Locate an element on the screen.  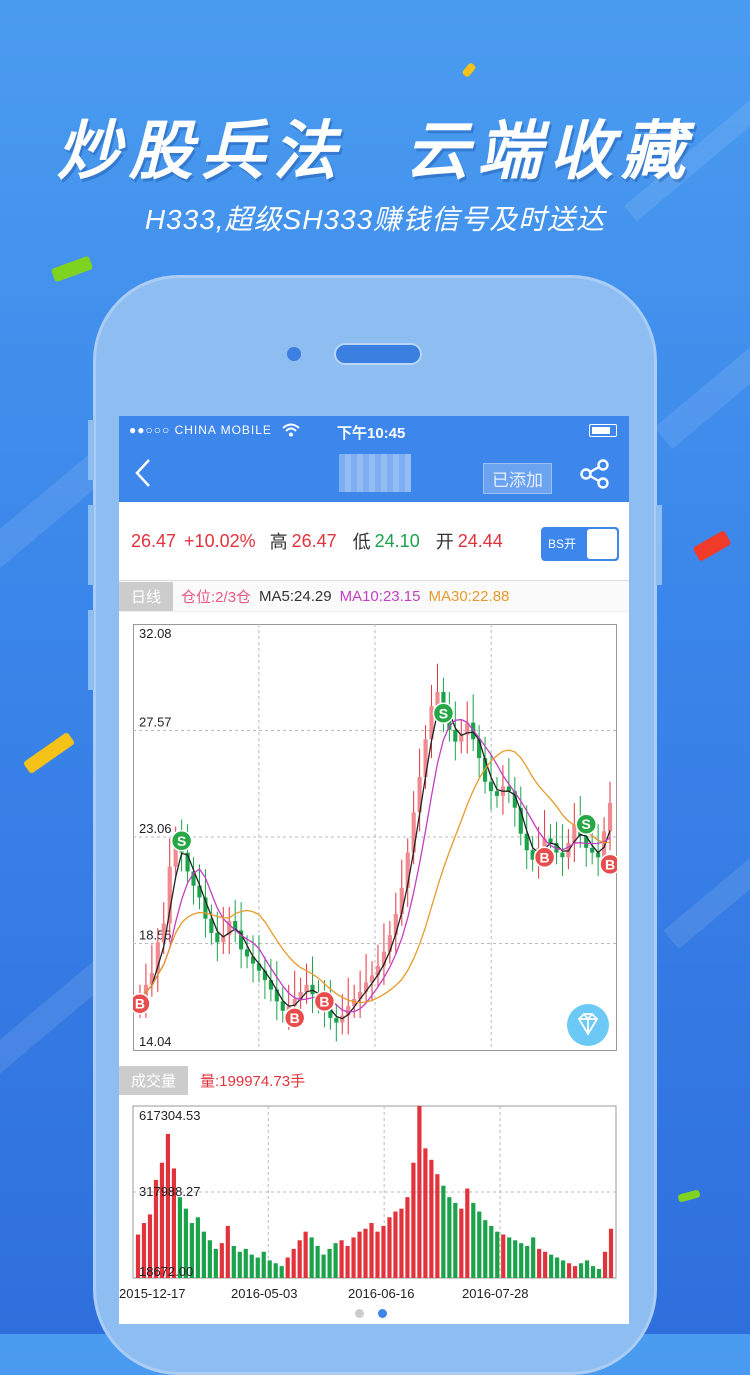
high-label: 高 is located at coordinates (279, 541).